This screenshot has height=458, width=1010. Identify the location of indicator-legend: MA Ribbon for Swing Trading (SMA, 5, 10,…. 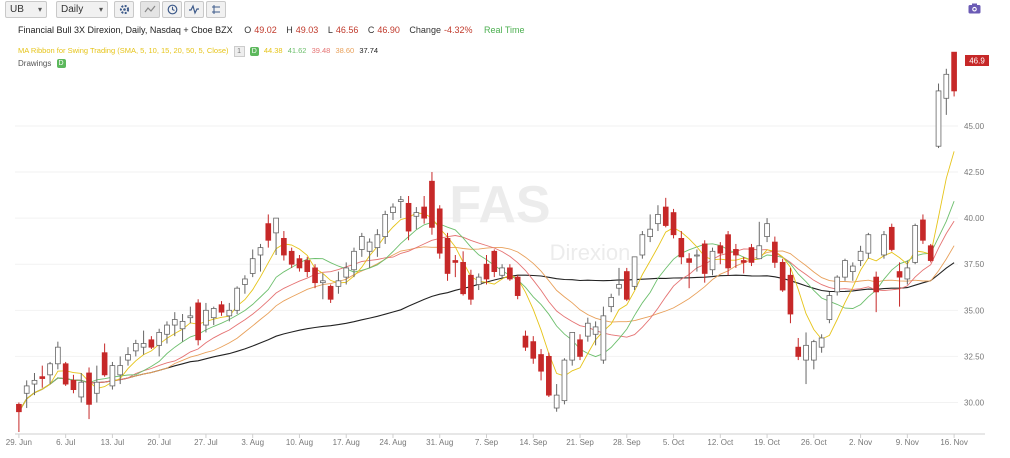
(199, 51).